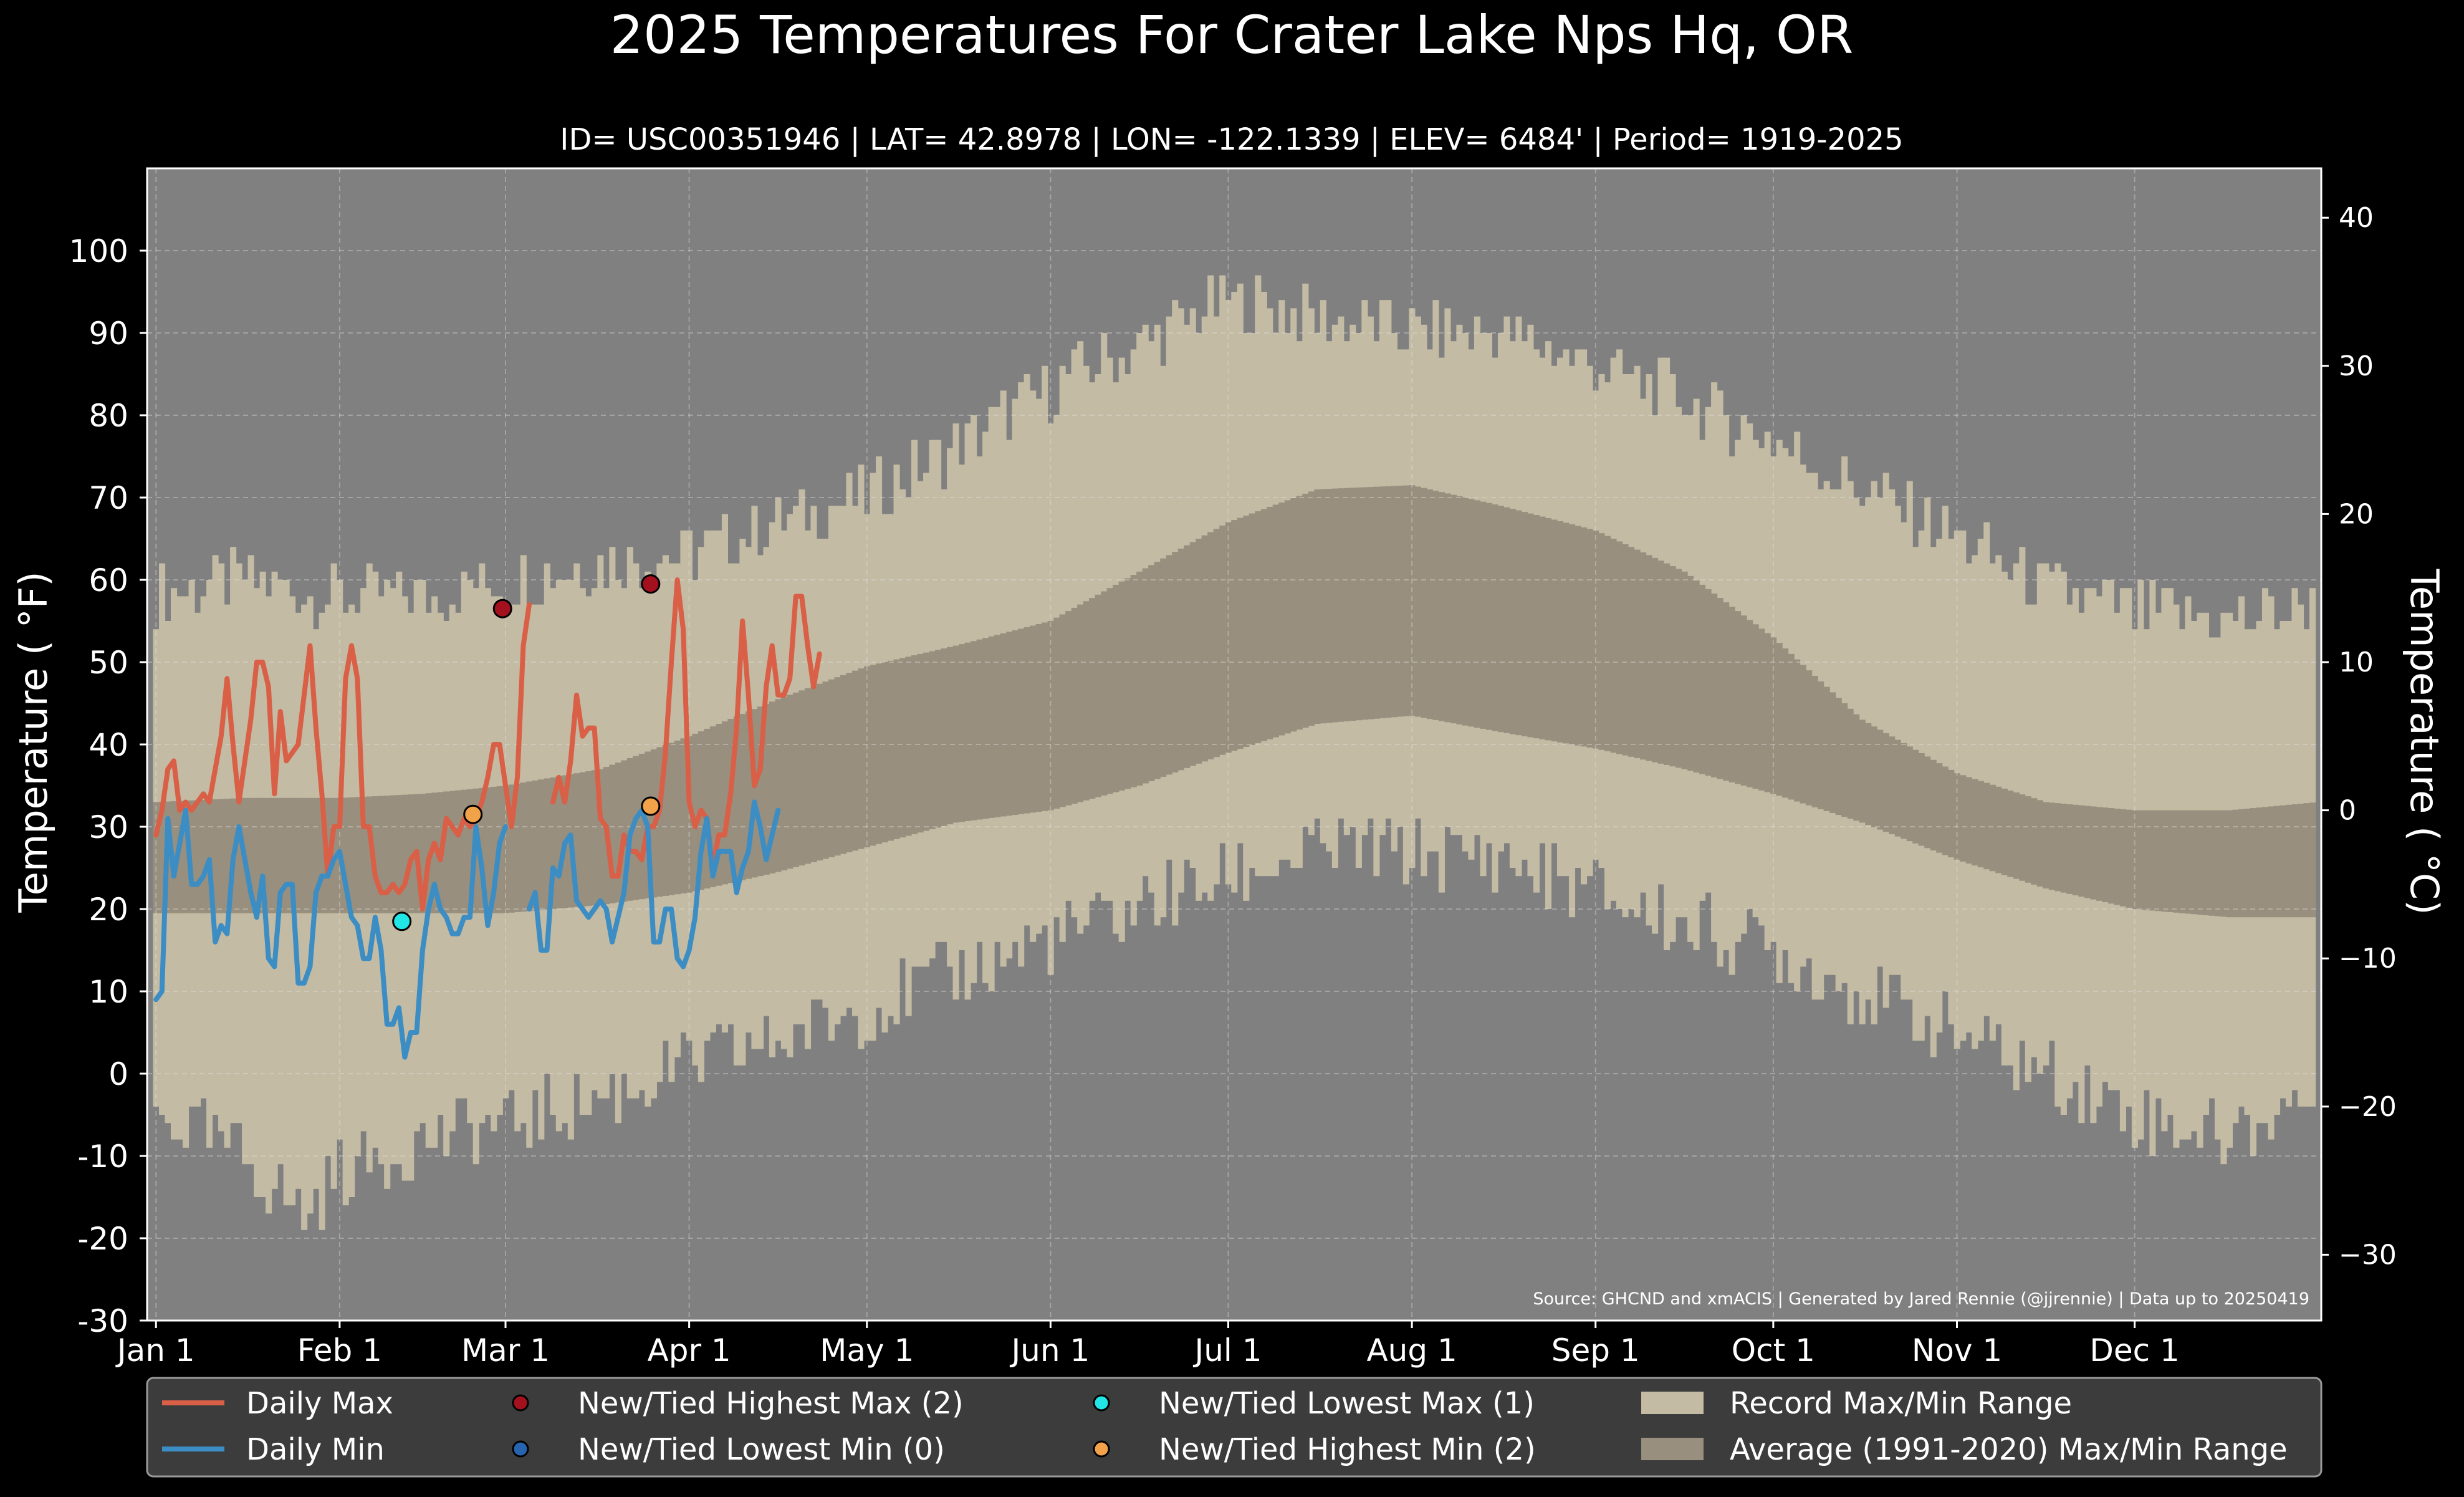 The height and width of the screenshot is (1497, 2464). Describe the element at coordinates (102, 1321) in the screenshot. I see `y-tick-label: -30` at that location.